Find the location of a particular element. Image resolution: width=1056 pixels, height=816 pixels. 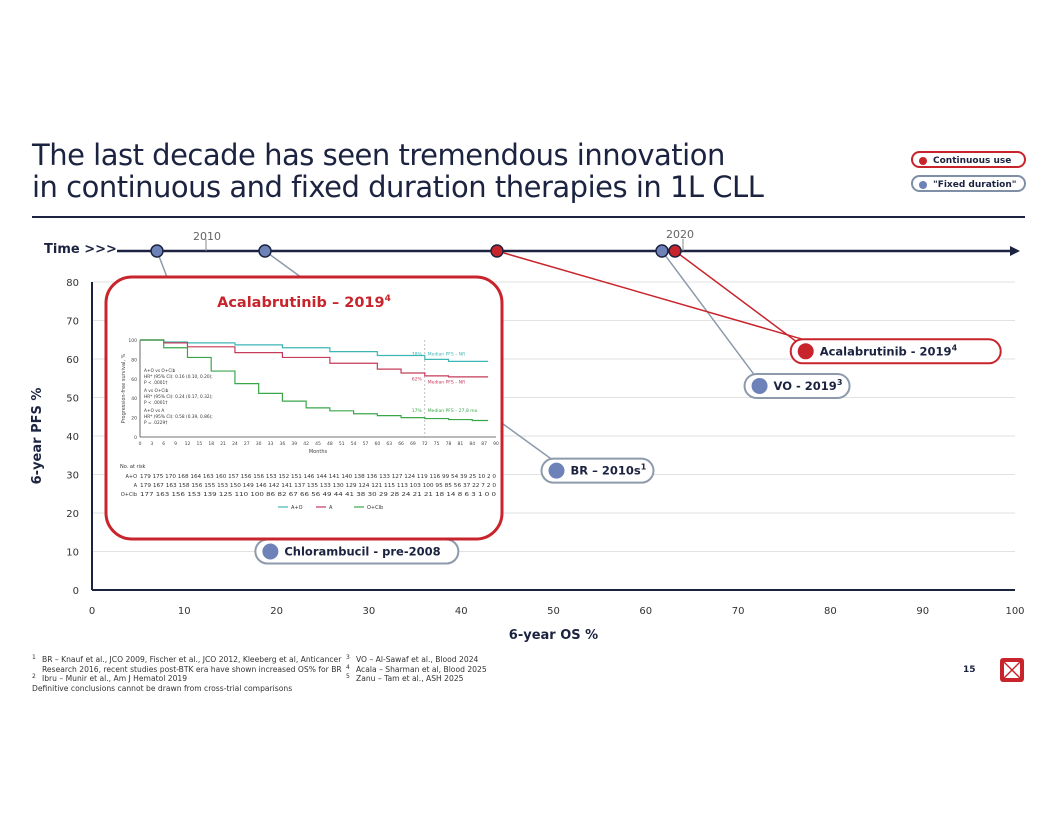

x-tick-label: 50 is located at coordinates (553, 611).